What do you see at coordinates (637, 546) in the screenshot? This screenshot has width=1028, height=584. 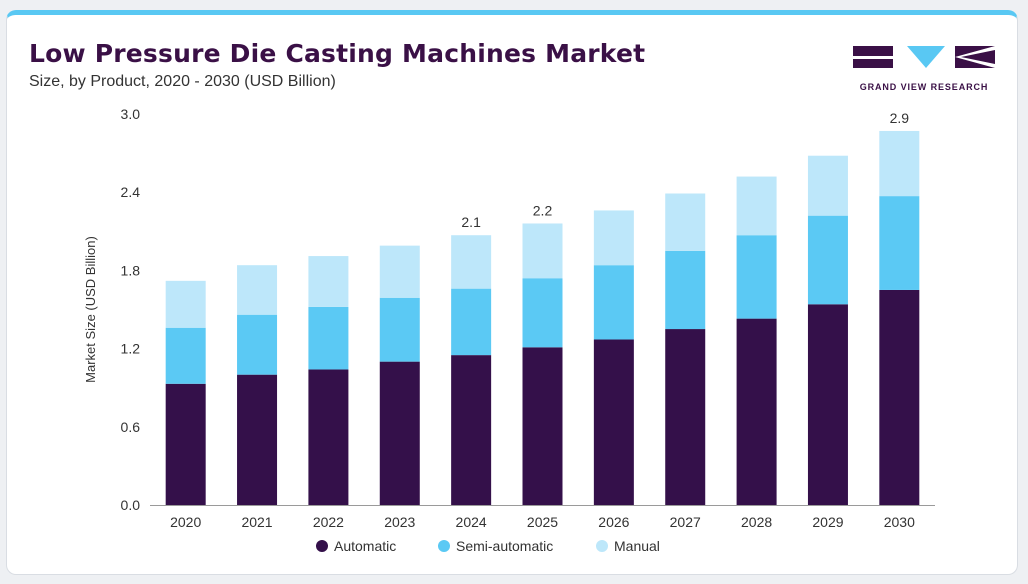 I see `legend-label-manual: Manual` at bounding box center [637, 546].